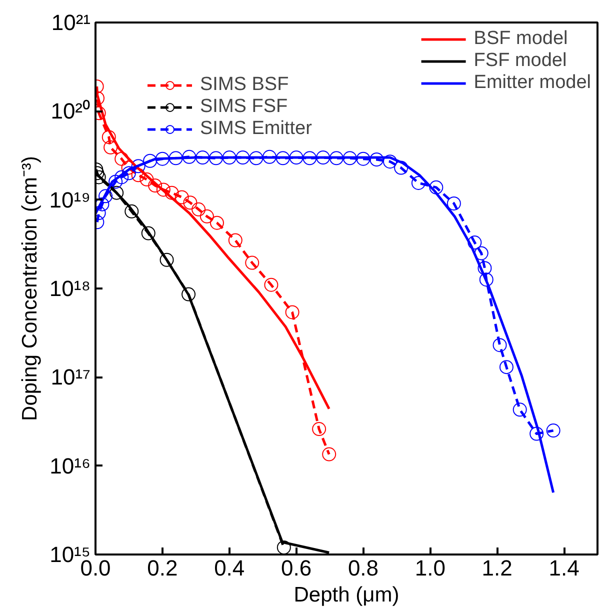 This screenshot has width=605, height=614. Describe the element at coordinates (564, 568) in the screenshot. I see `x-tick-label: 1.4` at that location.